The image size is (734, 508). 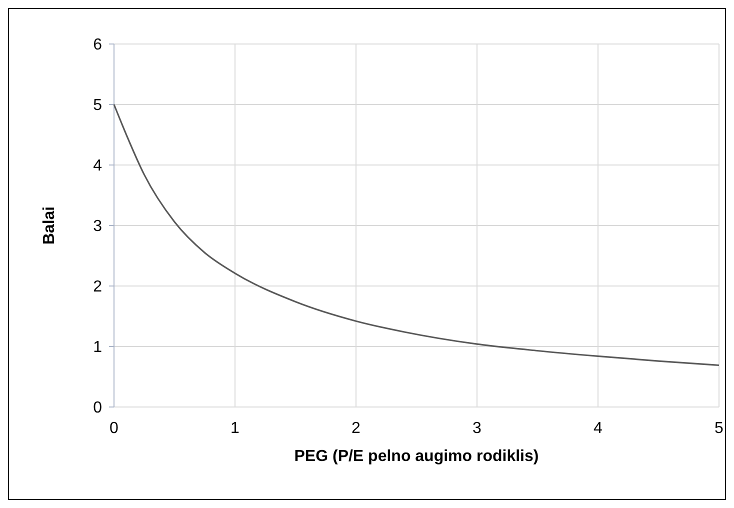 I want to click on x-tick-label: 1, so click(x=235, y=428).